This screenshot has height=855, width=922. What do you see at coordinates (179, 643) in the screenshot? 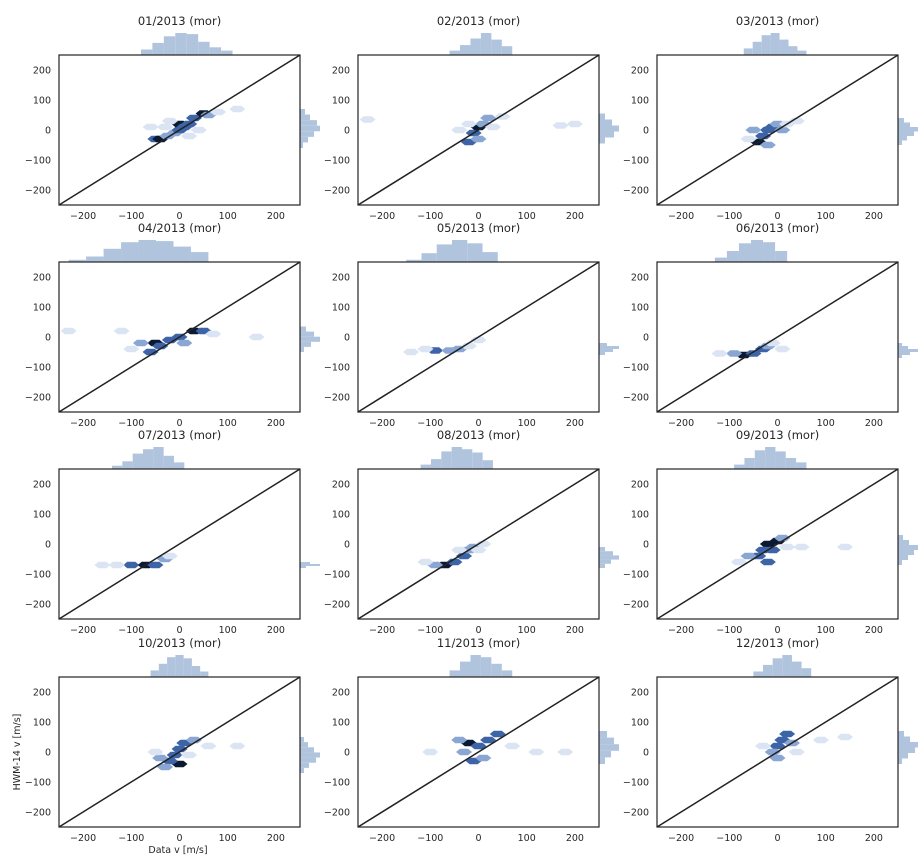
I see `panel-title: 10/2013 (mor)` at bounding box center [179, 643].